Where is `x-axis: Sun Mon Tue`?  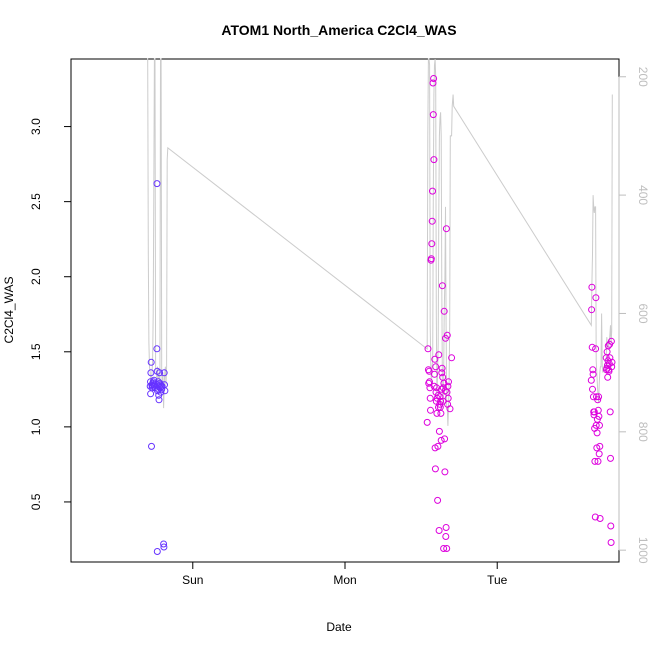
x-axis: Sun Mon Tue is located at coordinates (345, 574).